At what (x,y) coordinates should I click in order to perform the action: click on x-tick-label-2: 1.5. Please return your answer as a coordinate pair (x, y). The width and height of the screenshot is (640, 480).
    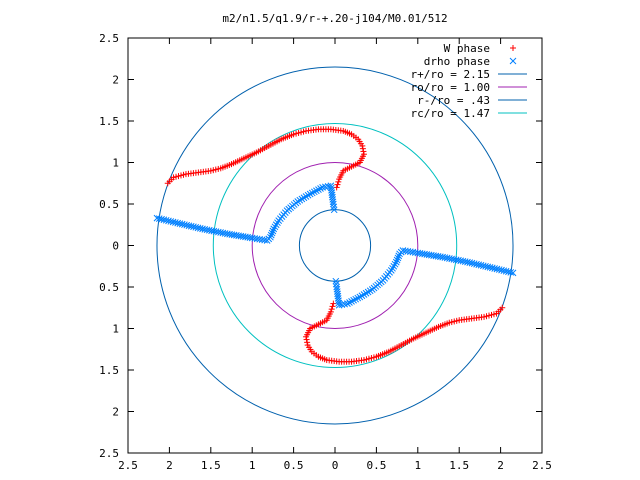
    Looking at the image, I should click on (211, 465).